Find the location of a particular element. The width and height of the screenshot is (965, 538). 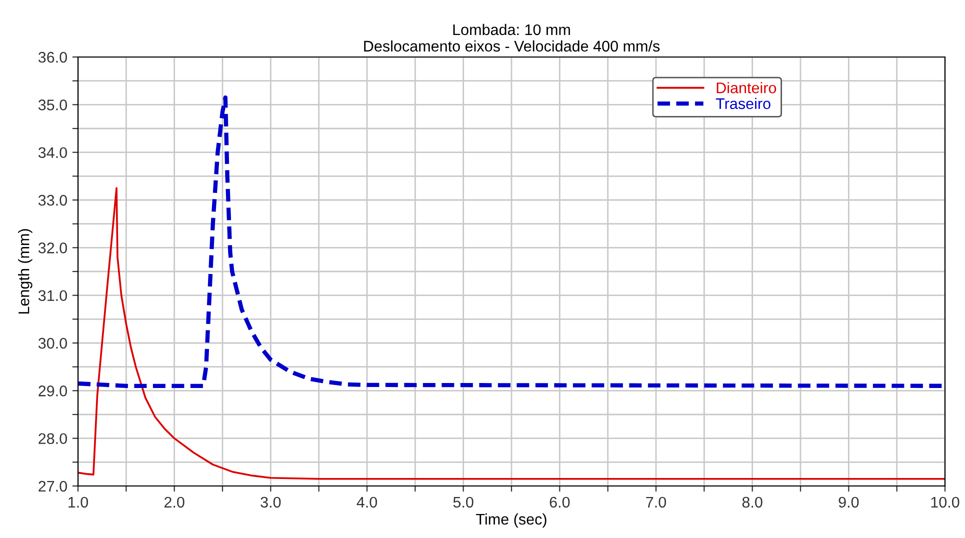

x-axis-title: Time (sec) is located at coordinates (511, 520).